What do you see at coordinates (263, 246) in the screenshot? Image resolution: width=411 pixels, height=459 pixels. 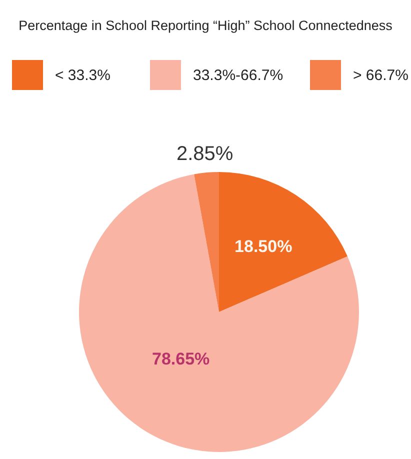 I see `data-label: 18.50%` at bounding box center [263, 246].